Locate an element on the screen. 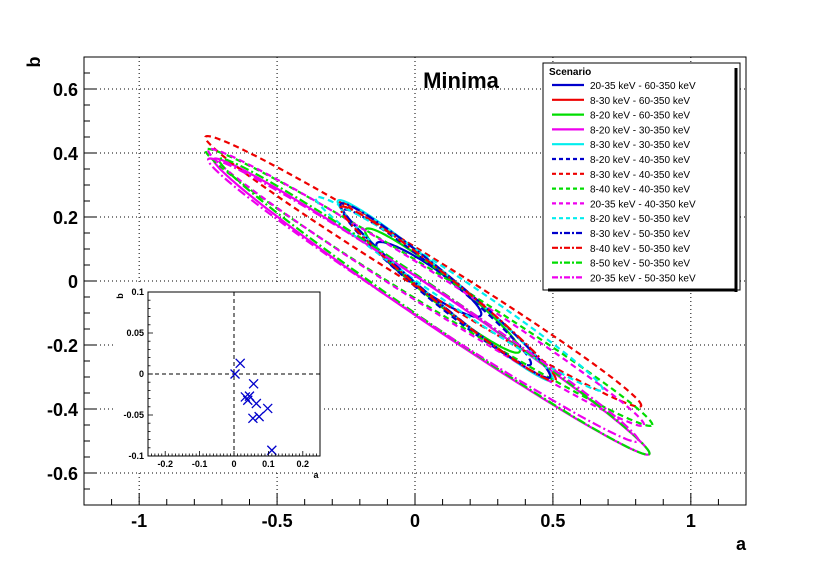 This screenshot has width=831, height=568. main-y-tick-labels: -0.6 -0.4 -0.2 0 0.2 0.4 0.6 is located at coordinates (62, 282).